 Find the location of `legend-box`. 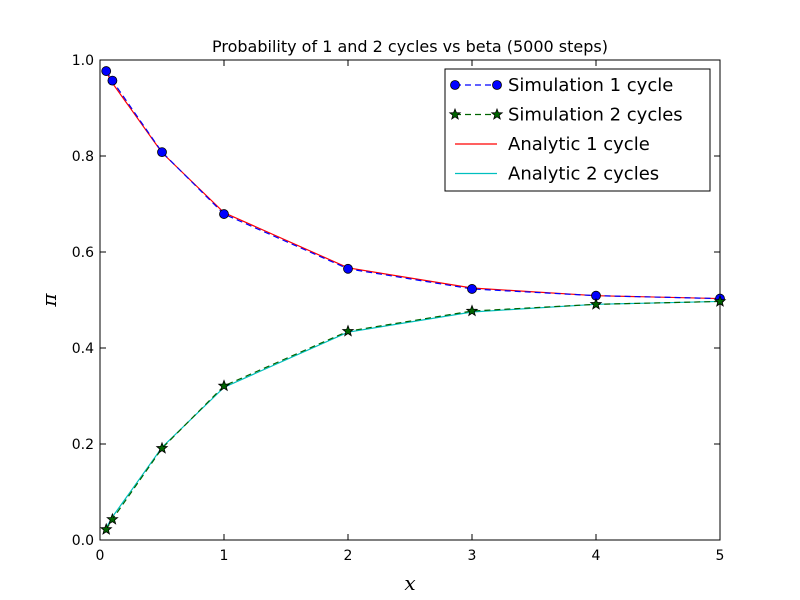

legend-box is located at coordinates (577, 130).